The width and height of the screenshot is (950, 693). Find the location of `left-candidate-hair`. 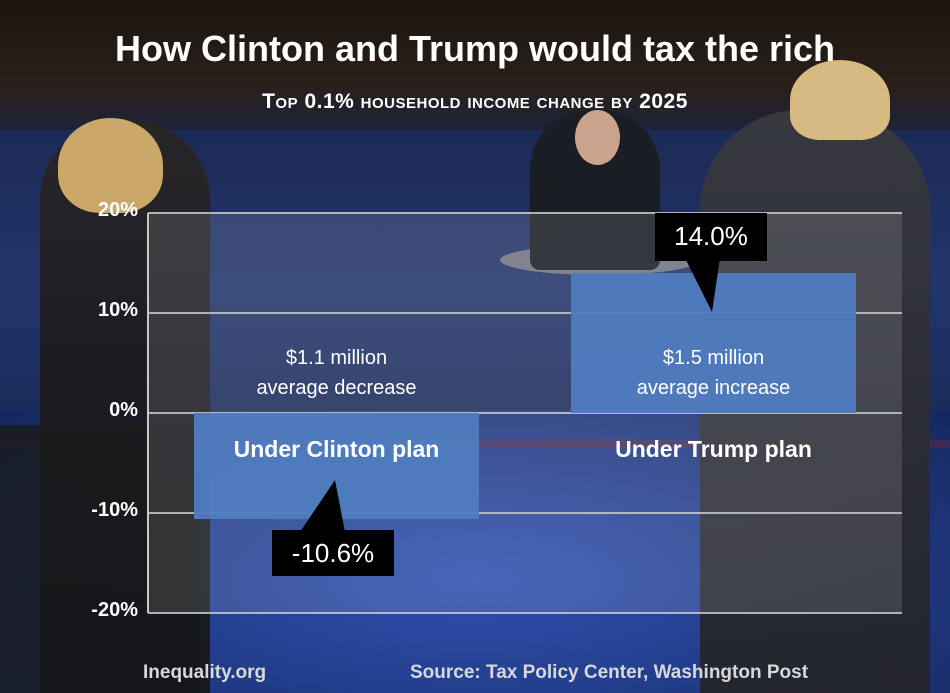

left-candidate-hair is located at coordinates (110, 165).